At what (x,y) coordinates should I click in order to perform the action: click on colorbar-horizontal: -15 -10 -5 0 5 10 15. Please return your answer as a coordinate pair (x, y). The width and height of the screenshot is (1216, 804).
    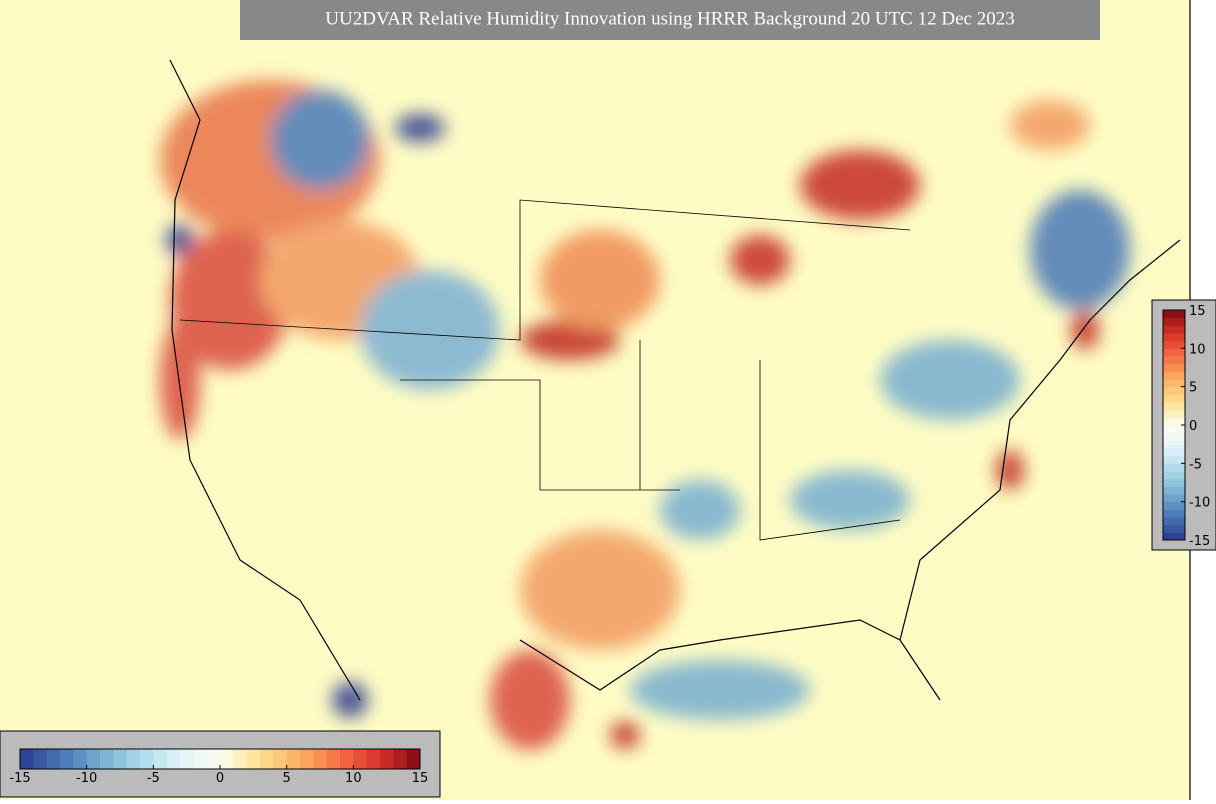
    Looking at the image, I should click on (219, 767).